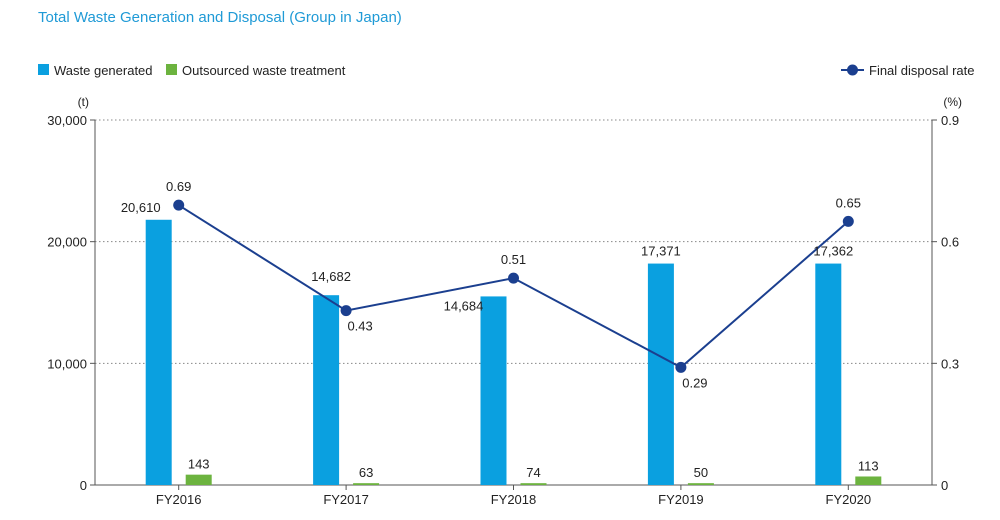 This screenshot has width=1000, height=520. What do you see at coordinates (83, 102) in the screenshot?
I see `left-axis-unit: (t)` at bounding box center [83, 102].